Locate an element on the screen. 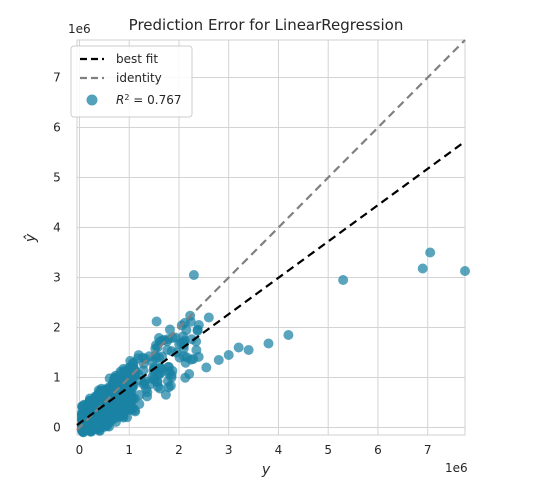  x-tick-label: 7 is located at coordinates (428, 450).